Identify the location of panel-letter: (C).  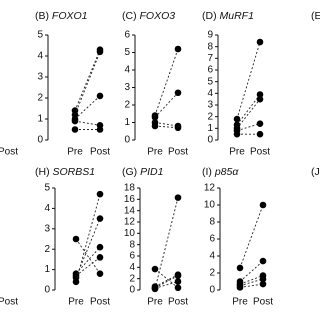
(129, 16).